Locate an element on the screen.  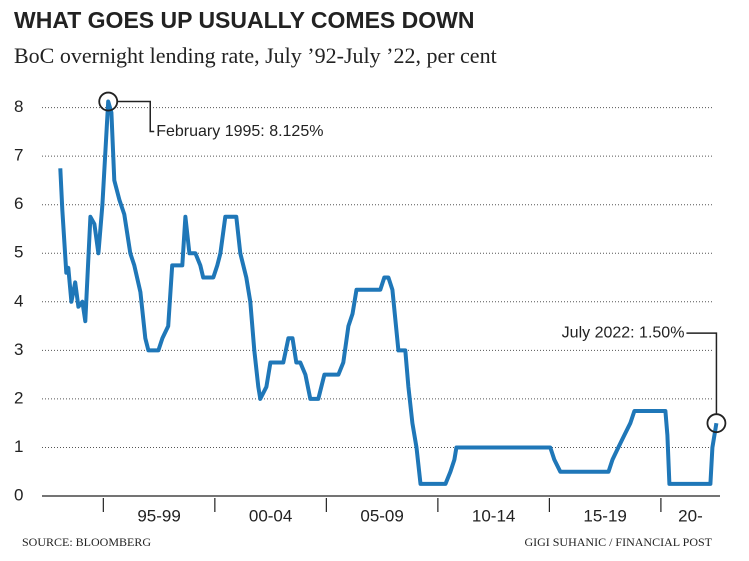
x-band-label: 15-19 is located at coordinates (604, 515).